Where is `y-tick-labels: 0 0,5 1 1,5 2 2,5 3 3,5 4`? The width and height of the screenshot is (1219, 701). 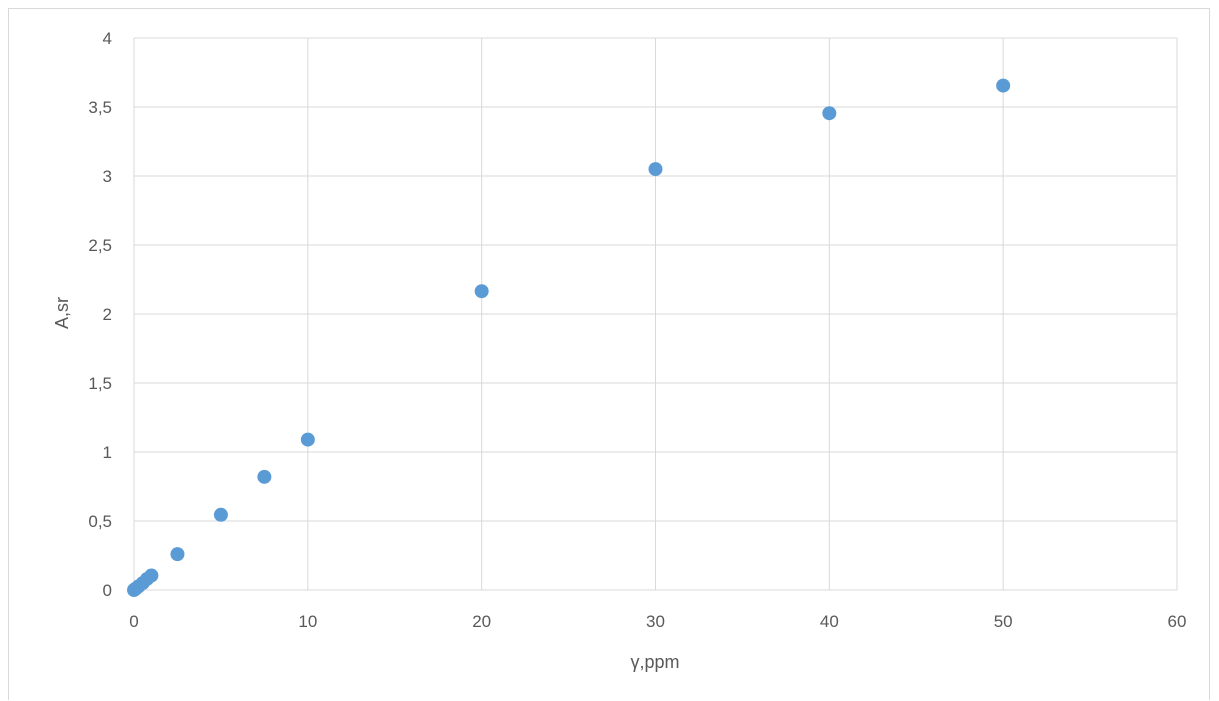
y-tick-labels: 0 0,5 1 1,5 2 2,5 3 3,5 4 is located at coordinates (100, 314).